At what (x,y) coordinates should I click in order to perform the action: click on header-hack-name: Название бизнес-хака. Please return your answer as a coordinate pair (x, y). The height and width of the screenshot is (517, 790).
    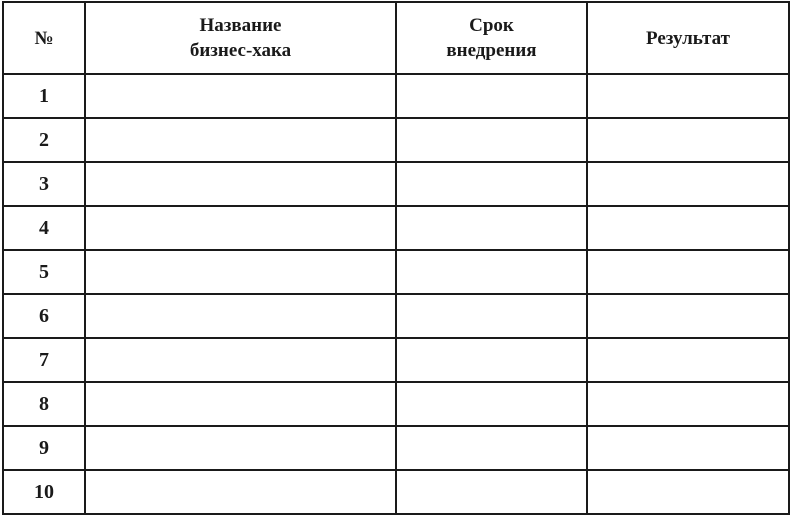
    Looking at the image, I should click on (240, 38).